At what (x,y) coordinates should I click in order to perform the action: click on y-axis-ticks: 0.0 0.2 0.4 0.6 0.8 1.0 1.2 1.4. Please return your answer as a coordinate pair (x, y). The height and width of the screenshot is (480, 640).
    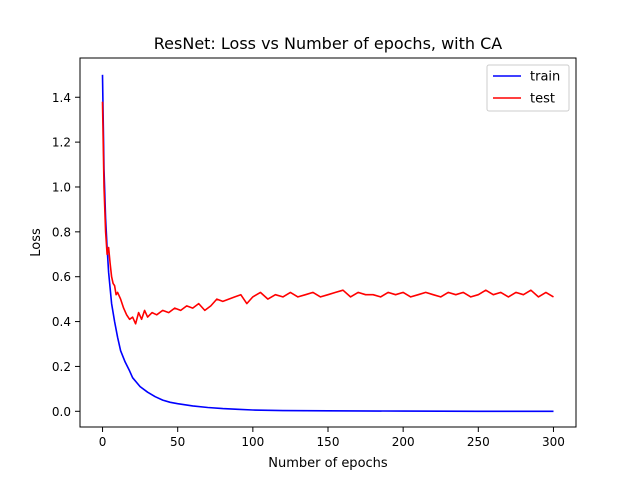
    Looking at the image, I should click on (66, 255).